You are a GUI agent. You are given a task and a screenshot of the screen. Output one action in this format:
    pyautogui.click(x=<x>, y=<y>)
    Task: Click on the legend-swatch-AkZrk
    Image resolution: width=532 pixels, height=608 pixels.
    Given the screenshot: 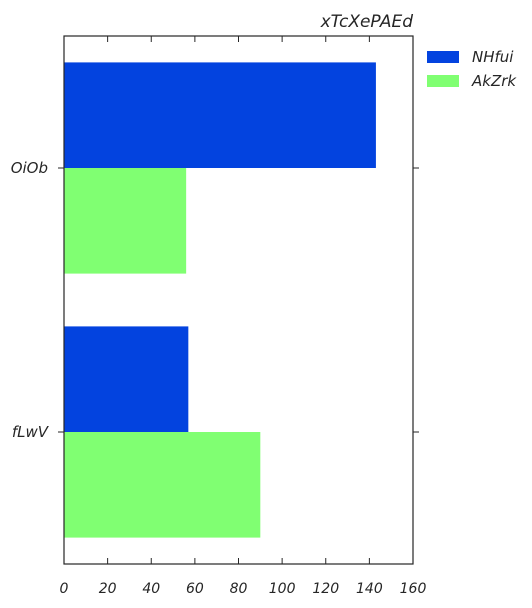 What is the action you would take?
    pyautogui.click(x=443, y=81)
    